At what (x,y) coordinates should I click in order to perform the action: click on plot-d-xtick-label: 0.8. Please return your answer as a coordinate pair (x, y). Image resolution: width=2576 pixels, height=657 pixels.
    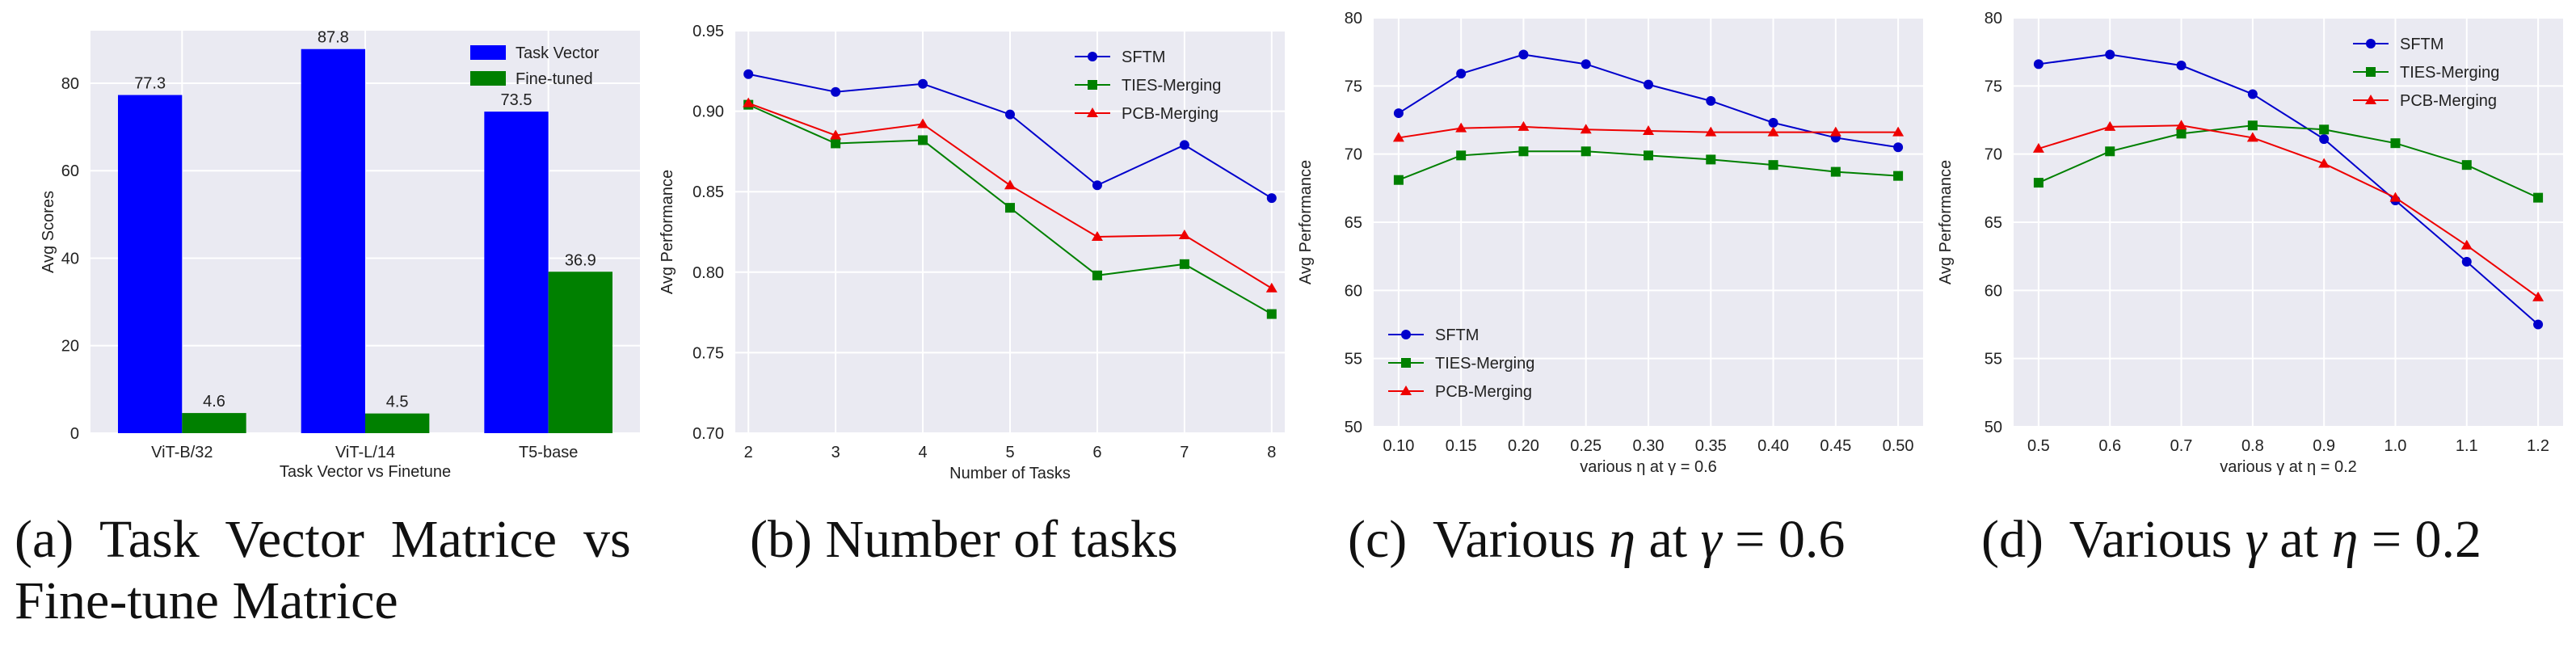
    Looking at the image, I should click on (2252, 446).